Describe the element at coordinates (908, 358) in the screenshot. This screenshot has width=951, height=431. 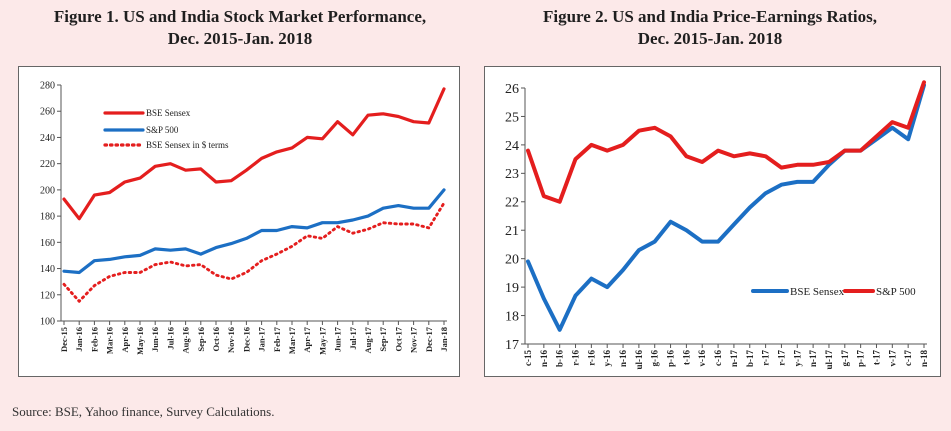
I see `fig2-x-tick-label: c-17` at that location.